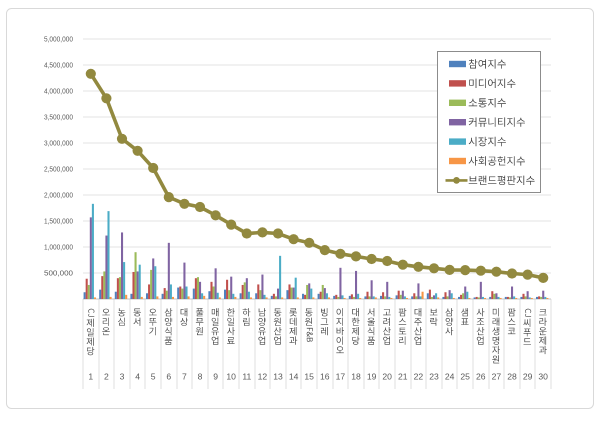 This screenshot has height=423, width=600. What do you see at coordinates (278, 377) in the screenshot?
I see `svg-text: 13` at bounding box center [278, 377].